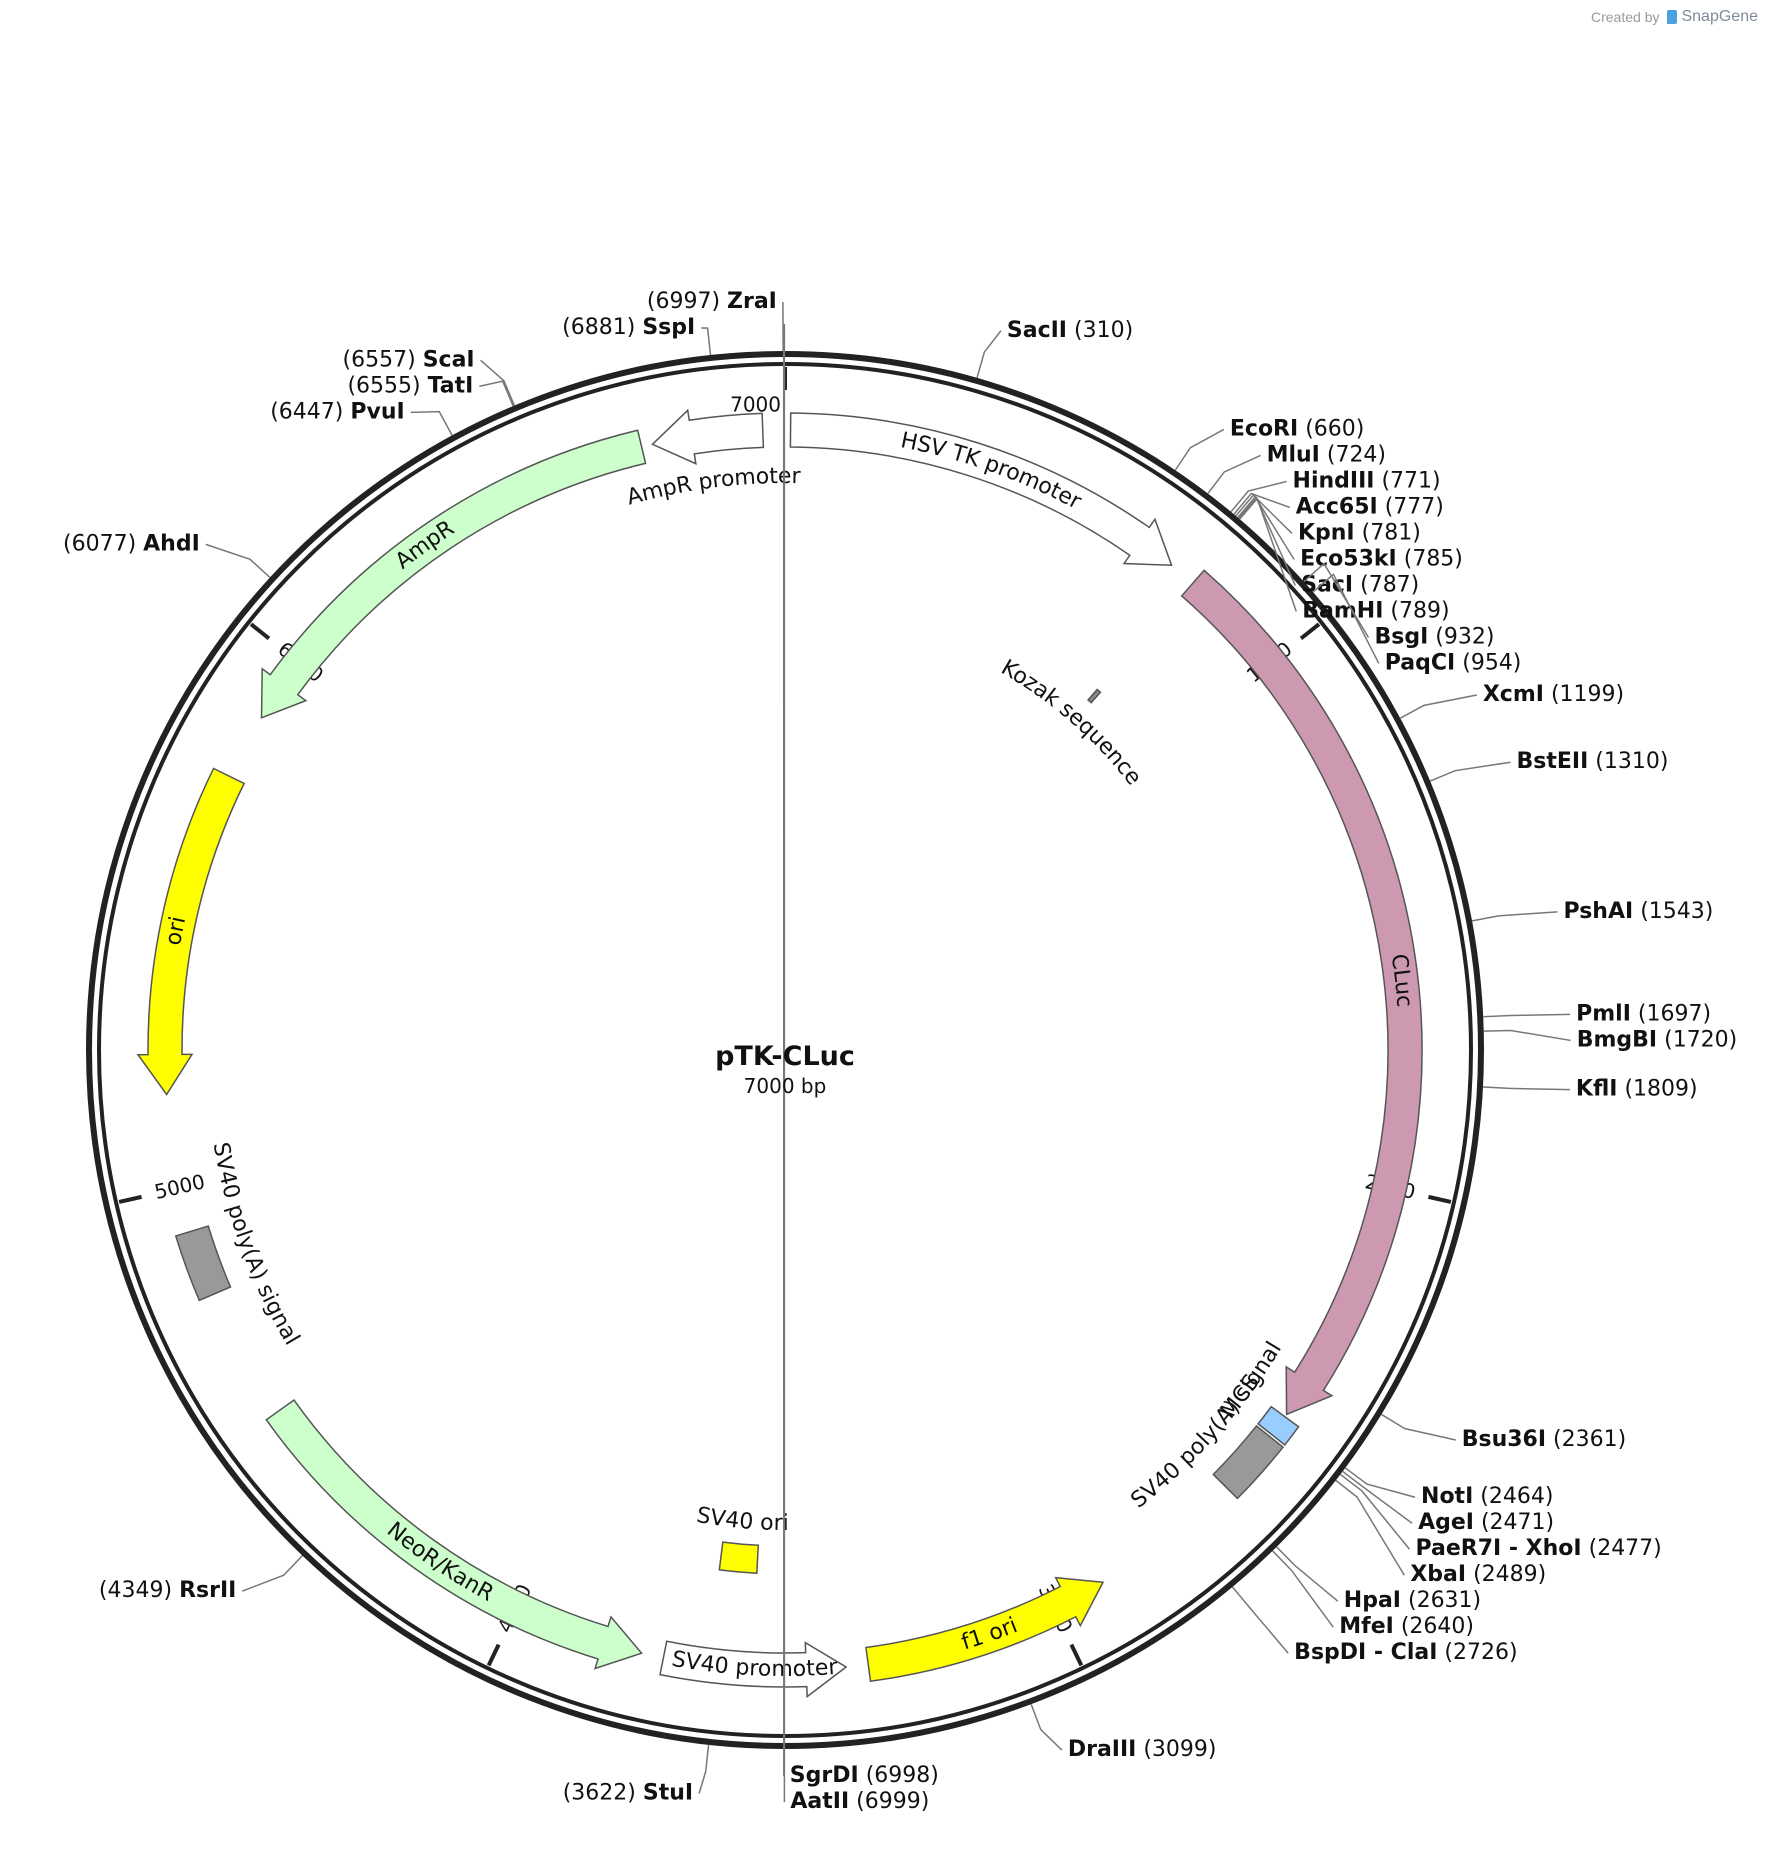  I want to click on site-name: PaqCI, so click(1420, 662).